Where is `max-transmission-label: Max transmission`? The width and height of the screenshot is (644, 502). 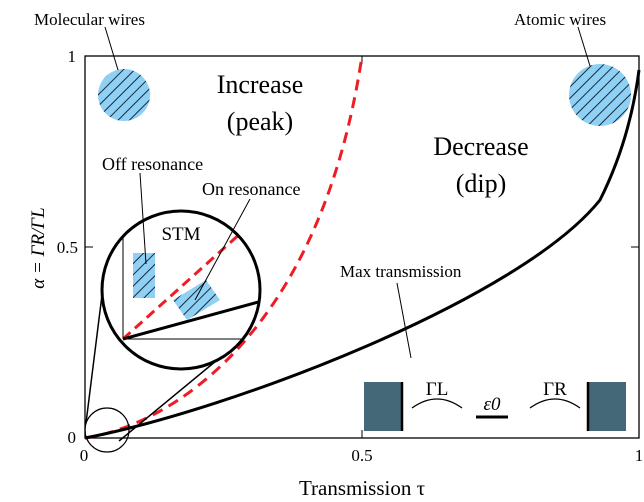 max-transmission-label: Max transmission is located at coordinates (401, 271).